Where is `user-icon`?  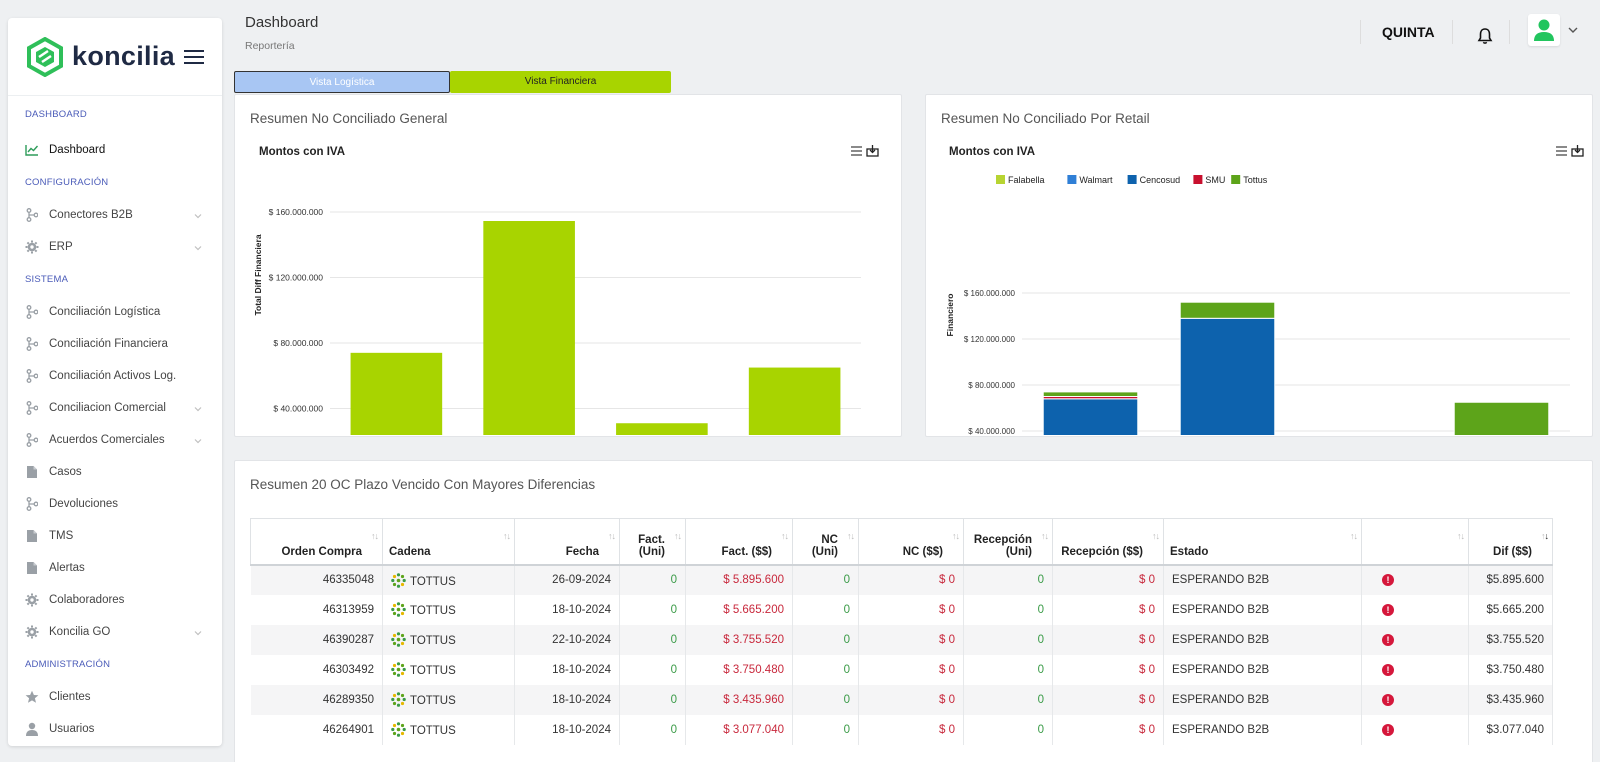
user-icon is located at coordinates (1544, 30).